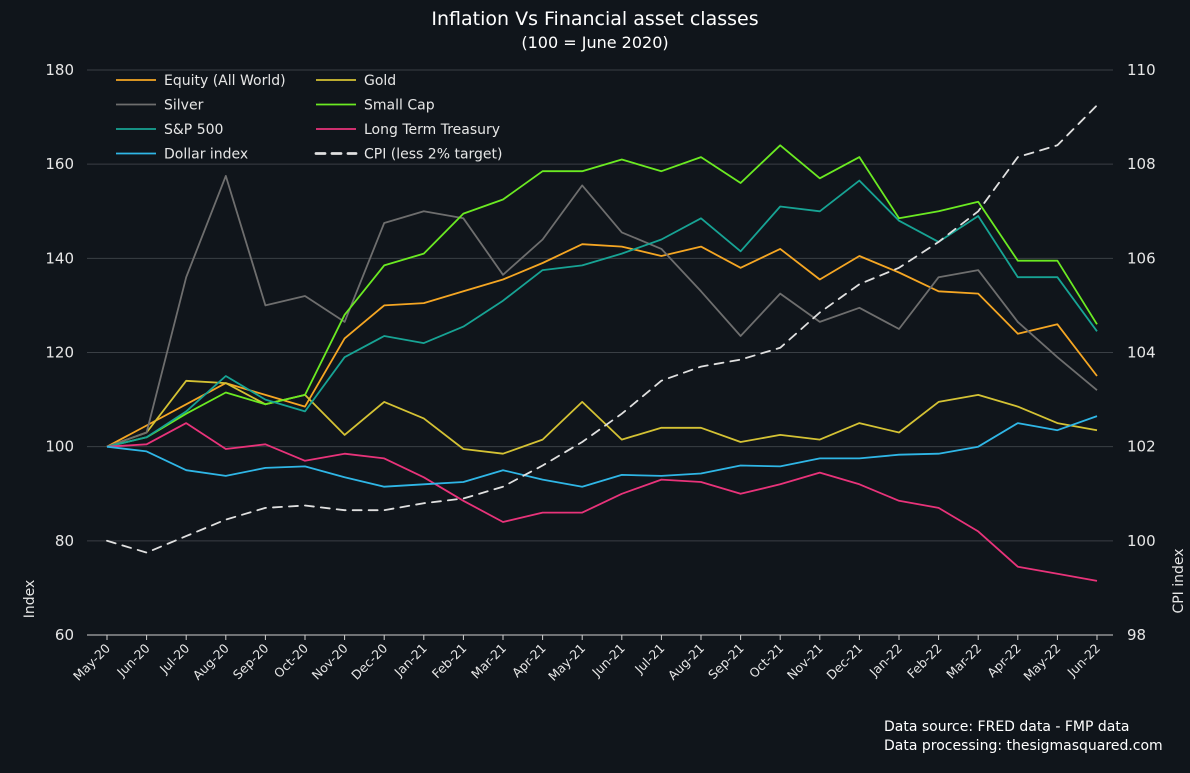 The height and width of the screenshot is (773, 1190). Describe the element at coordinates (1023, 746) in the screenshot. I see `data-processing-text: Data processing: thesigmasquared.com` at that location.